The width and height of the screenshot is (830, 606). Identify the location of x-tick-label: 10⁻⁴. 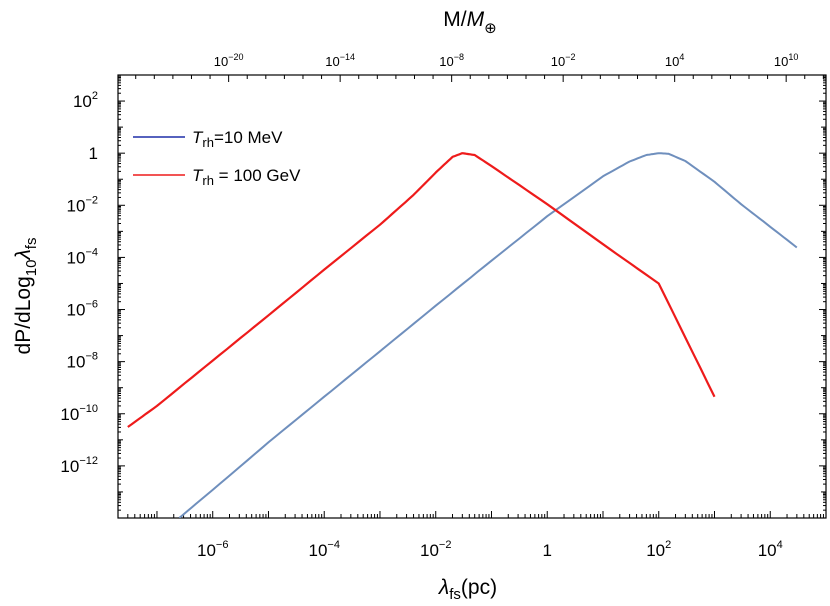
(323, 549).